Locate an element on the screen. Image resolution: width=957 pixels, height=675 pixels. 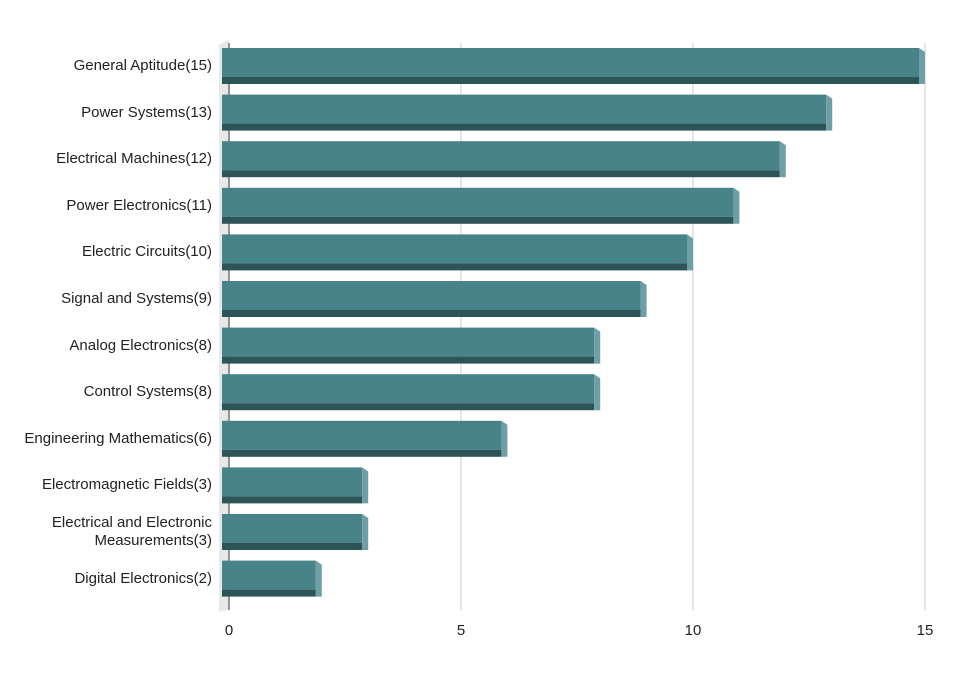
y-tick-label: Analog Electronics(8) is located at coordinates (140, 345).